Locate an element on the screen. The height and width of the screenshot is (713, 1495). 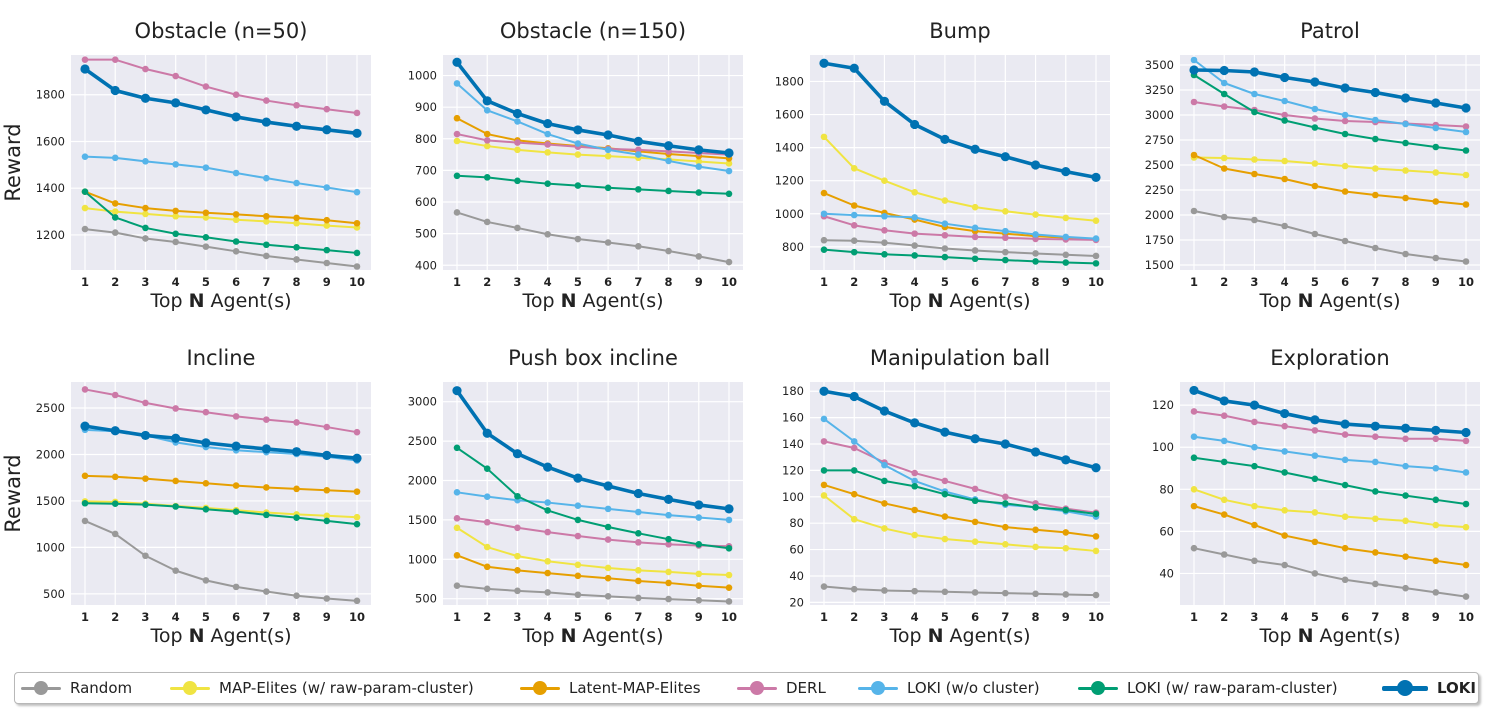
series-random is located at coordinates (960, 591).